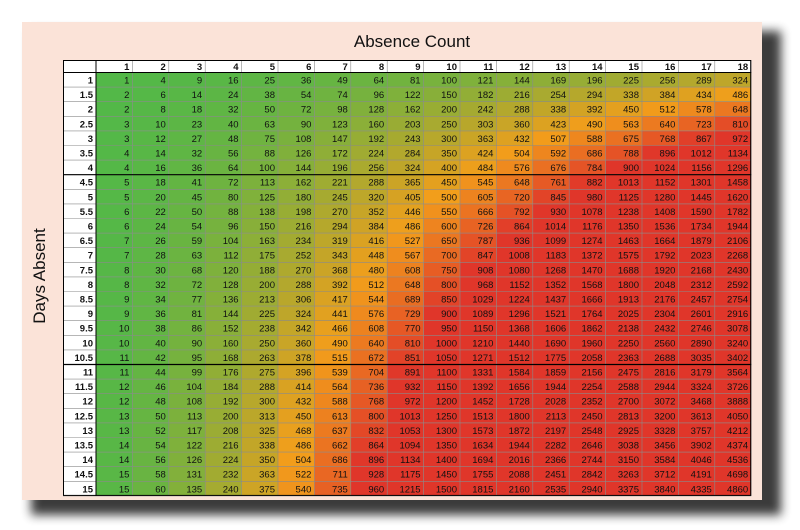  What do you see at coordinates (446, 343) in the screenshot?
I see `cell-value-label: 1000` at bounding box center [446, 343].